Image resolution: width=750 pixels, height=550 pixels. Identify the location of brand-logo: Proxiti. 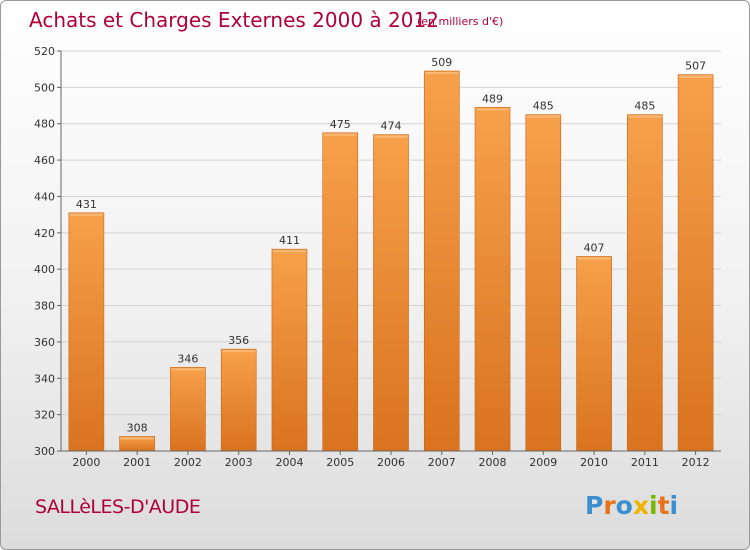
(631, 505).